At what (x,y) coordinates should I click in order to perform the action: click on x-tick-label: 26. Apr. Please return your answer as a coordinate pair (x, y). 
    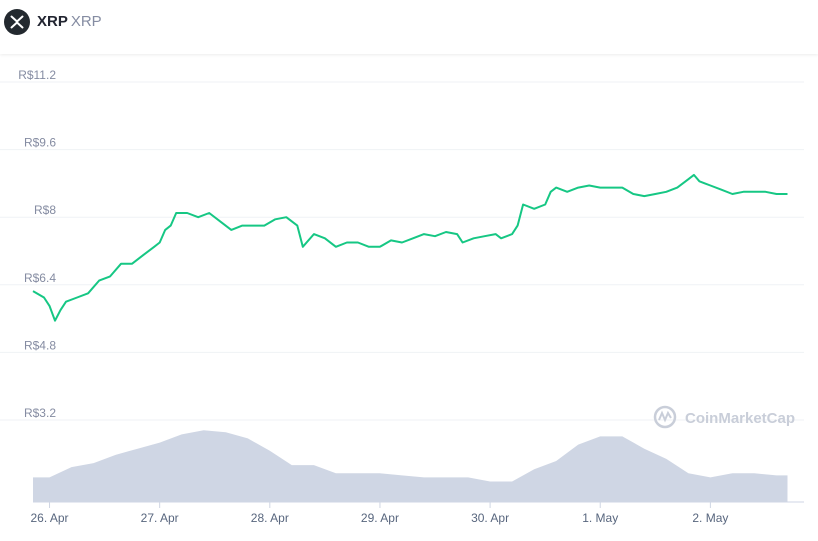
    Looking at the image, I should click on (50, 518).